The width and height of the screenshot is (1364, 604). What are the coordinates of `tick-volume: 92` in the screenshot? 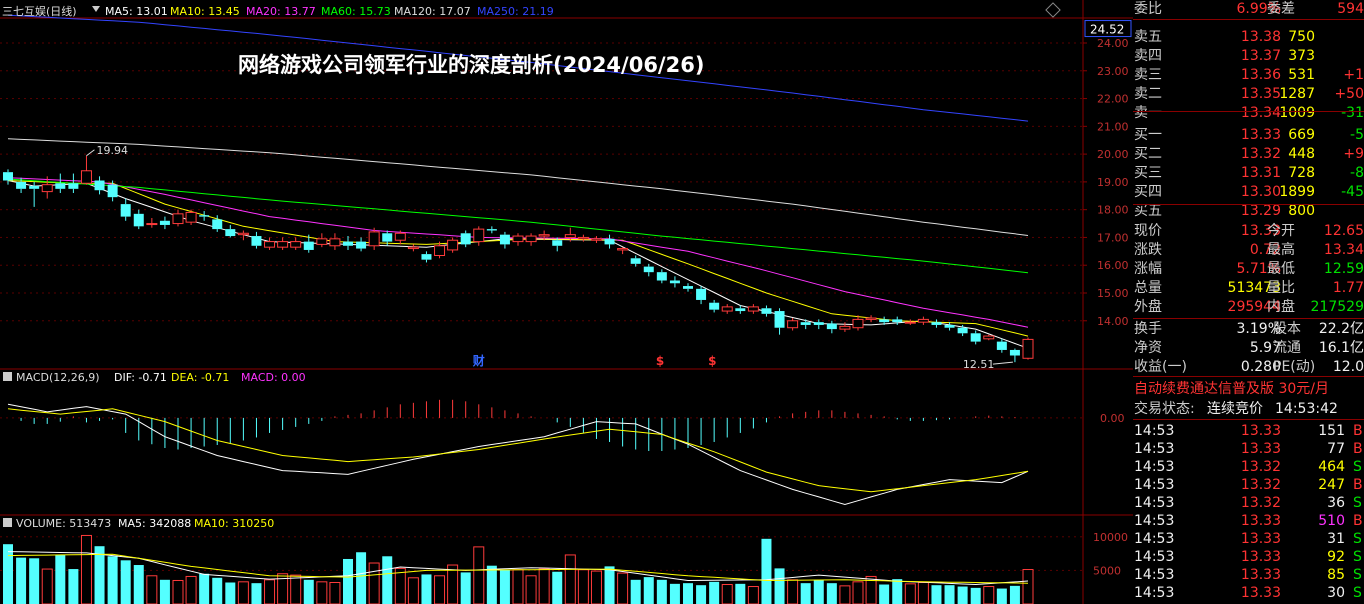 It's located at (1336, 557).